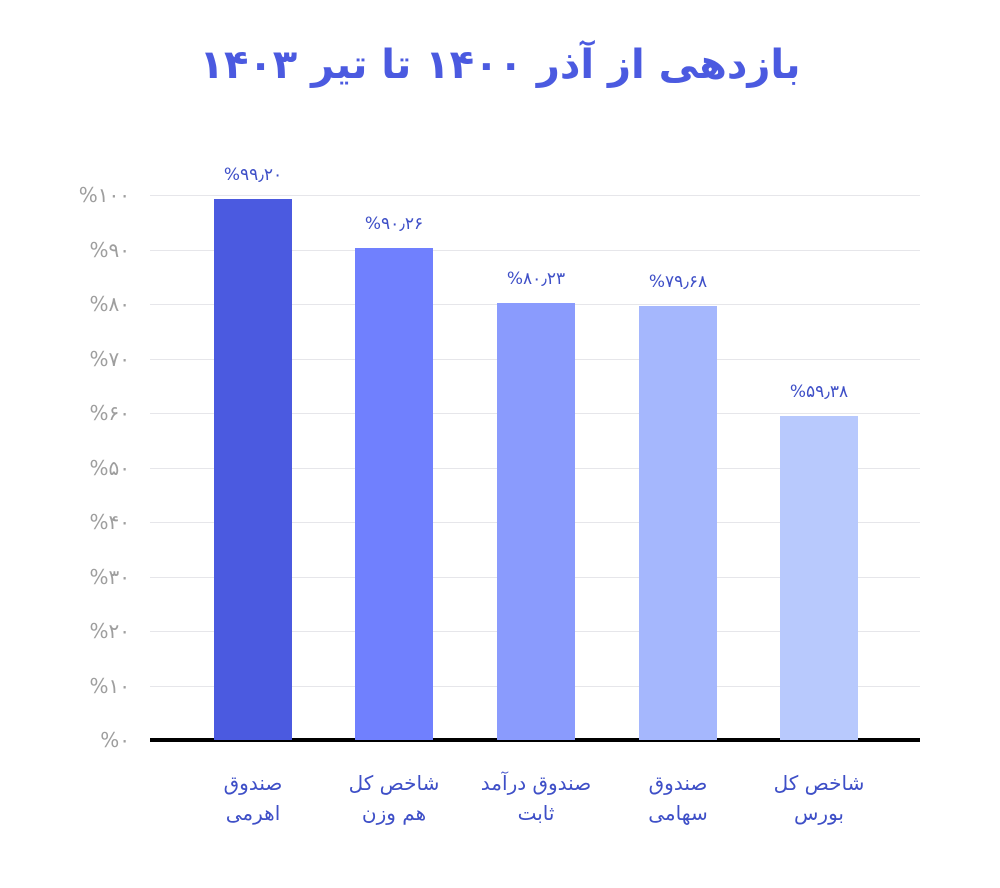 This screenshot has width=1000, height=888. Describe the element at coordinates (115, 740) in the screenshot. I see `y-tick-label: %۰` at that location.